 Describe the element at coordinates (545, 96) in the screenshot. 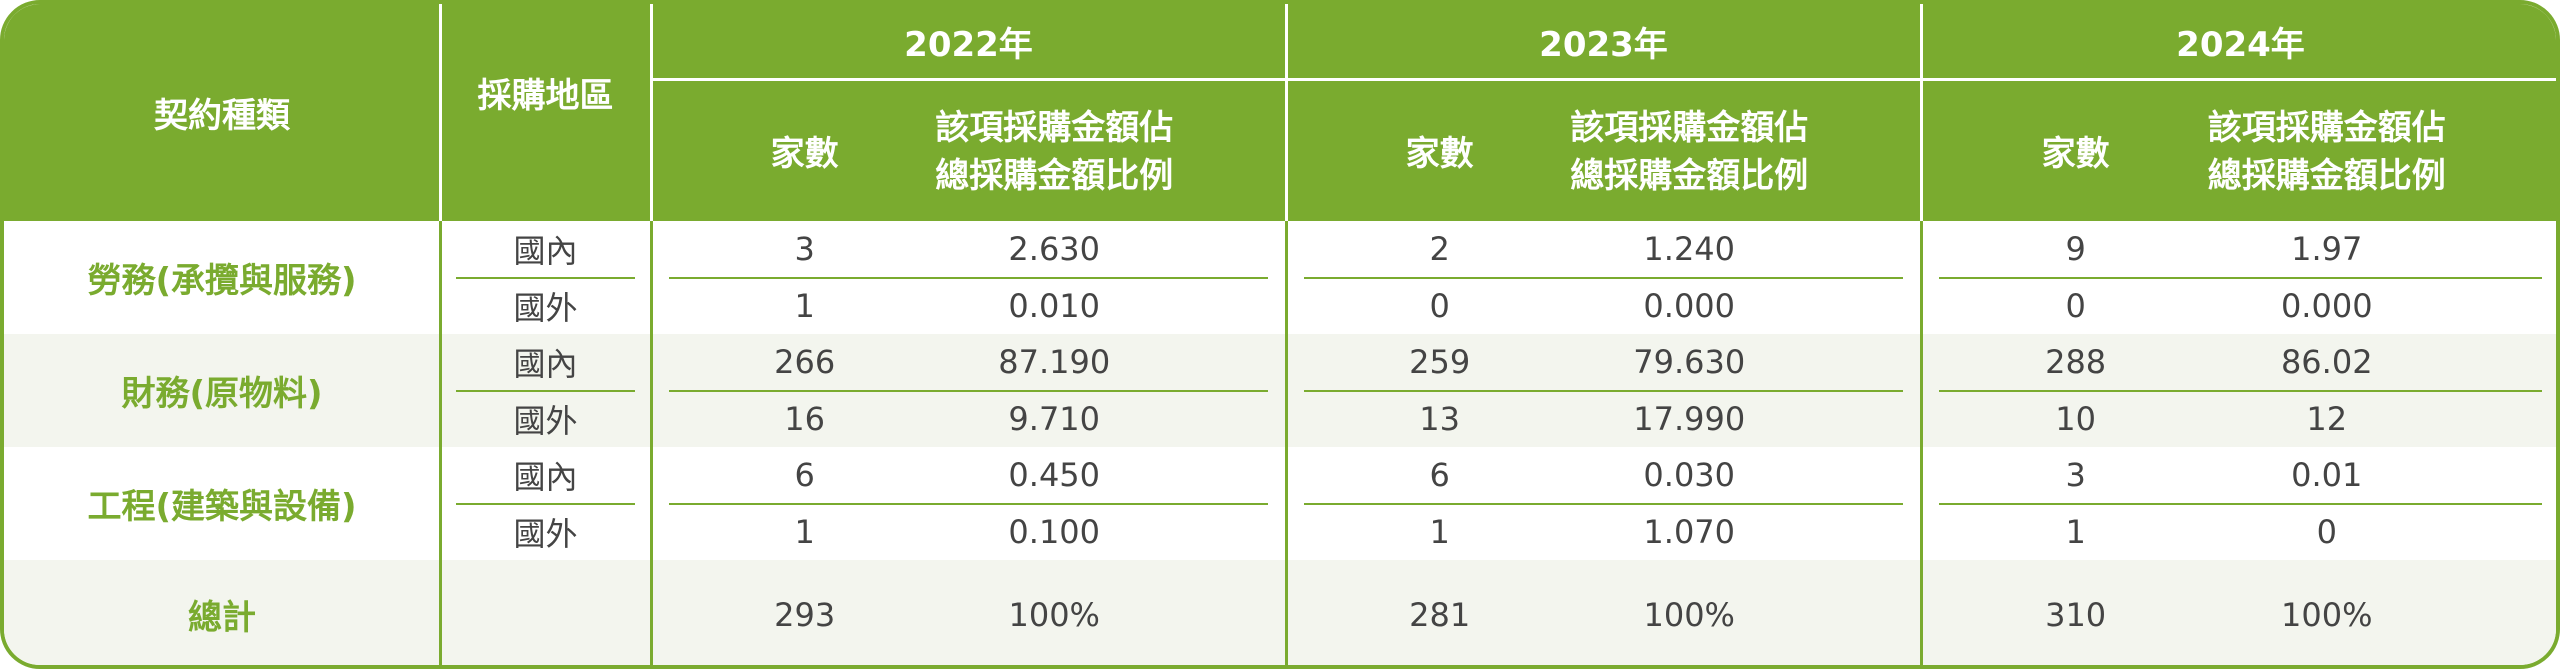

I see `header-cell: 採購地區` at that location.